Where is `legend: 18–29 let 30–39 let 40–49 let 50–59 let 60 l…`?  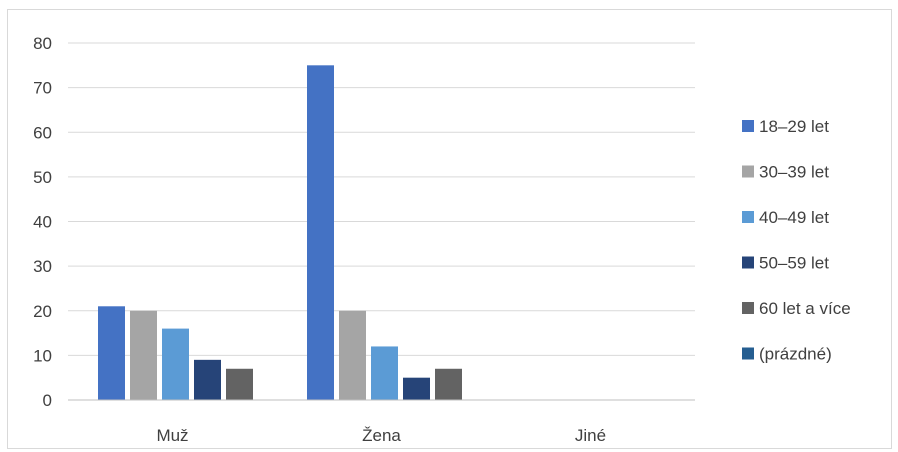
legend: 18–29 let 30–39 let 40–49 let 50–59 let 60 l… is located at coordinates (796, 240).